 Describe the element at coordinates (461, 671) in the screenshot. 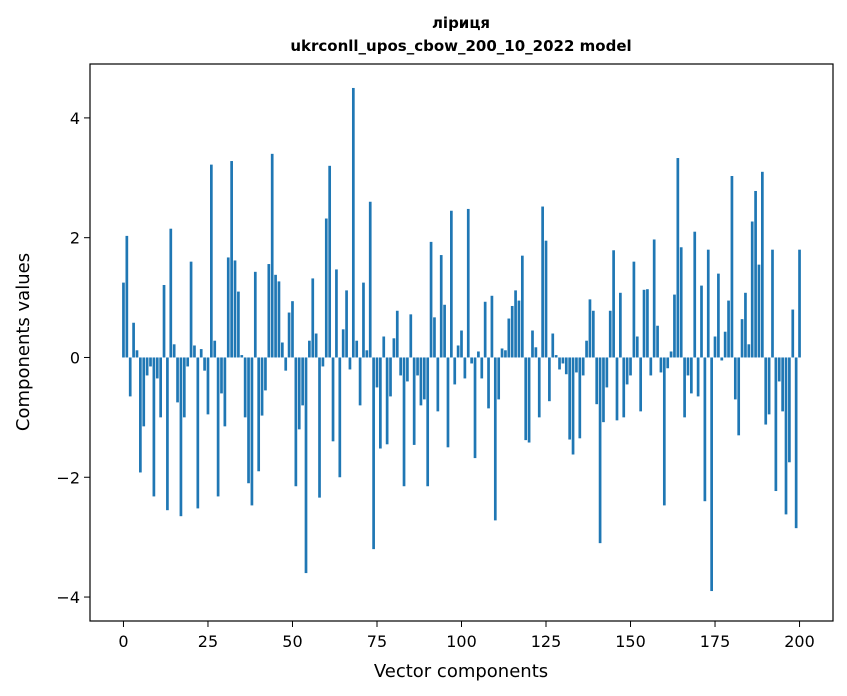

I see `x-axis-label: Vector components` at that location.